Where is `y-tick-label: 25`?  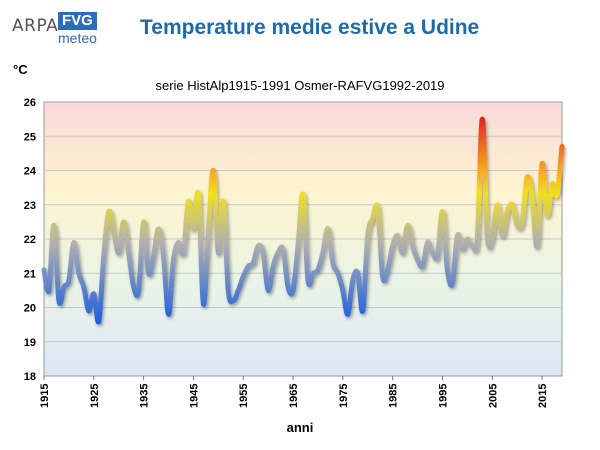
y-tick-label: 25 is located at coordinates (30, 137).